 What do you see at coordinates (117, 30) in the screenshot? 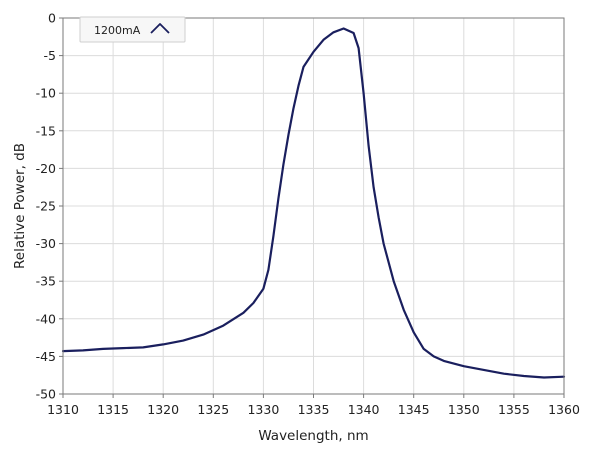
I see `legend-entry-label: 1200mA` at bounding box center [117, 30].